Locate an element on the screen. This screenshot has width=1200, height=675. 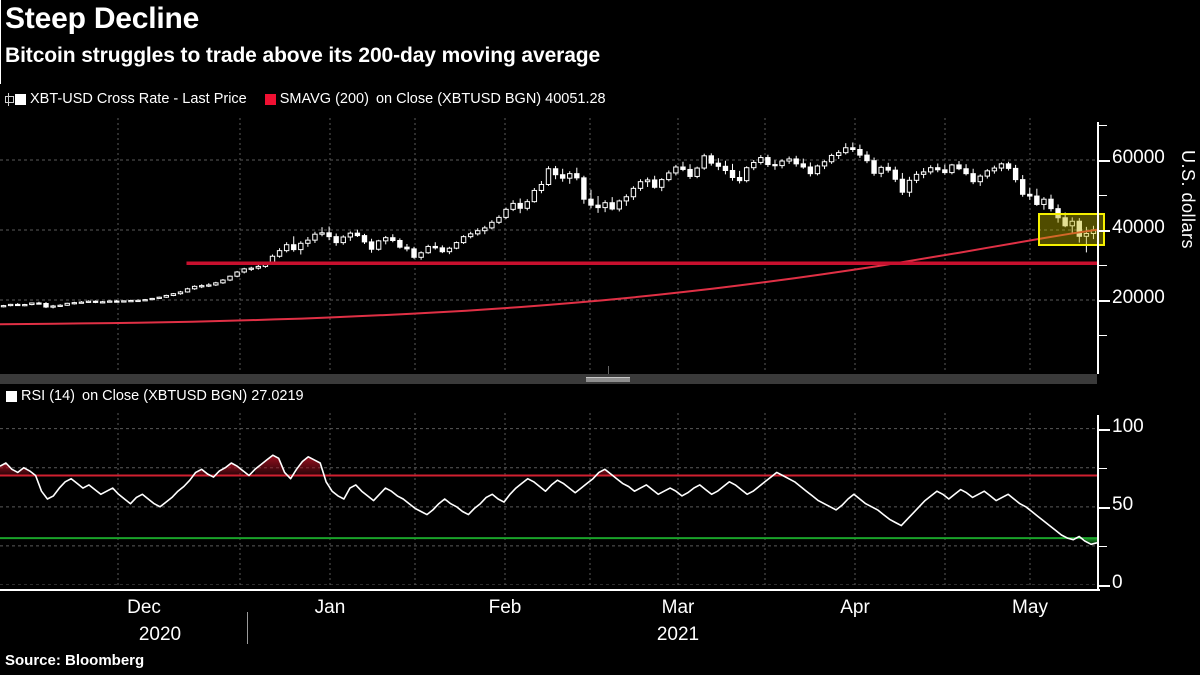
price-y-tick-label: 40000 is located at coordinates (1138, 227).